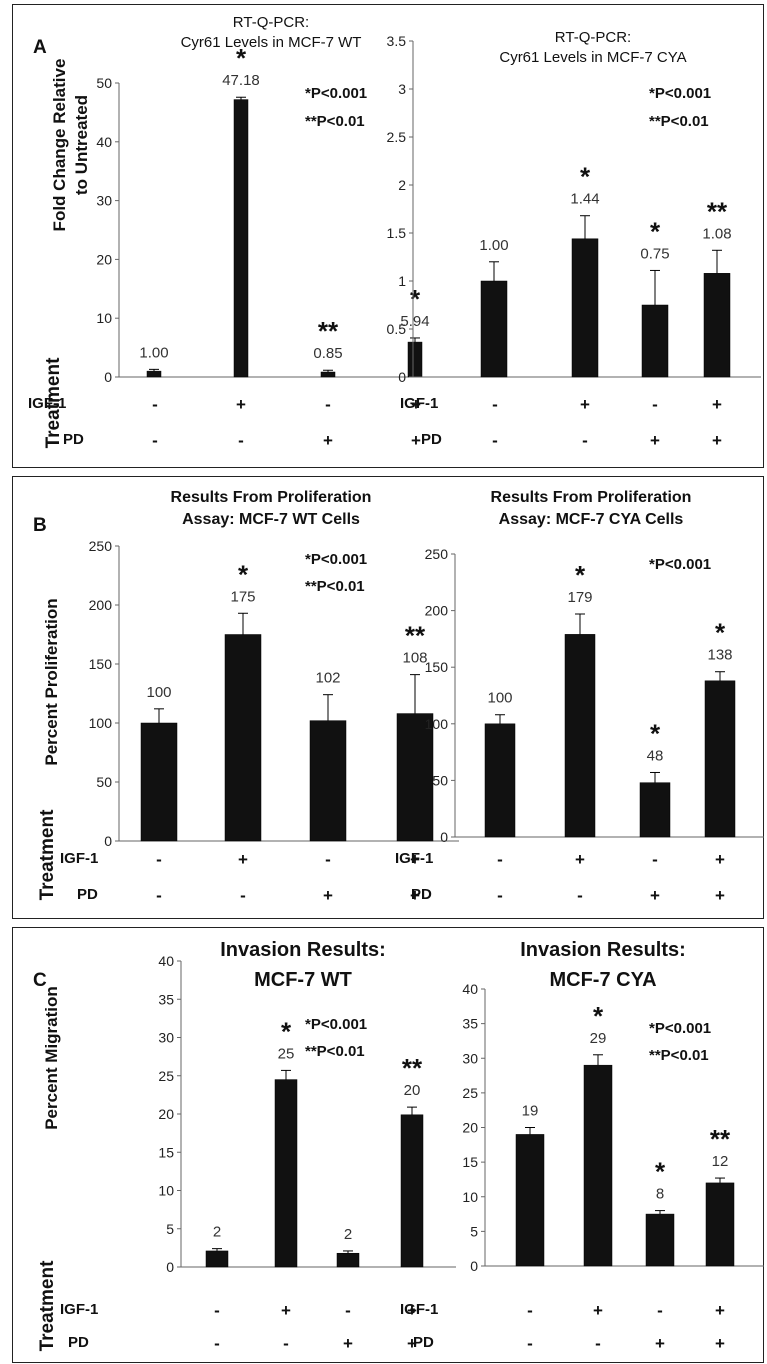  Describe the element at coordinates (598, 1038) in the screenshot. I see `data-label: 29` at that location.